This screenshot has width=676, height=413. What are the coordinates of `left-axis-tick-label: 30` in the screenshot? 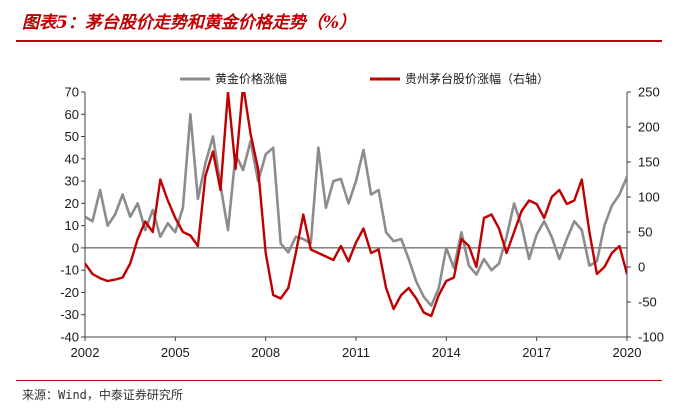 It's located at (72, 181).